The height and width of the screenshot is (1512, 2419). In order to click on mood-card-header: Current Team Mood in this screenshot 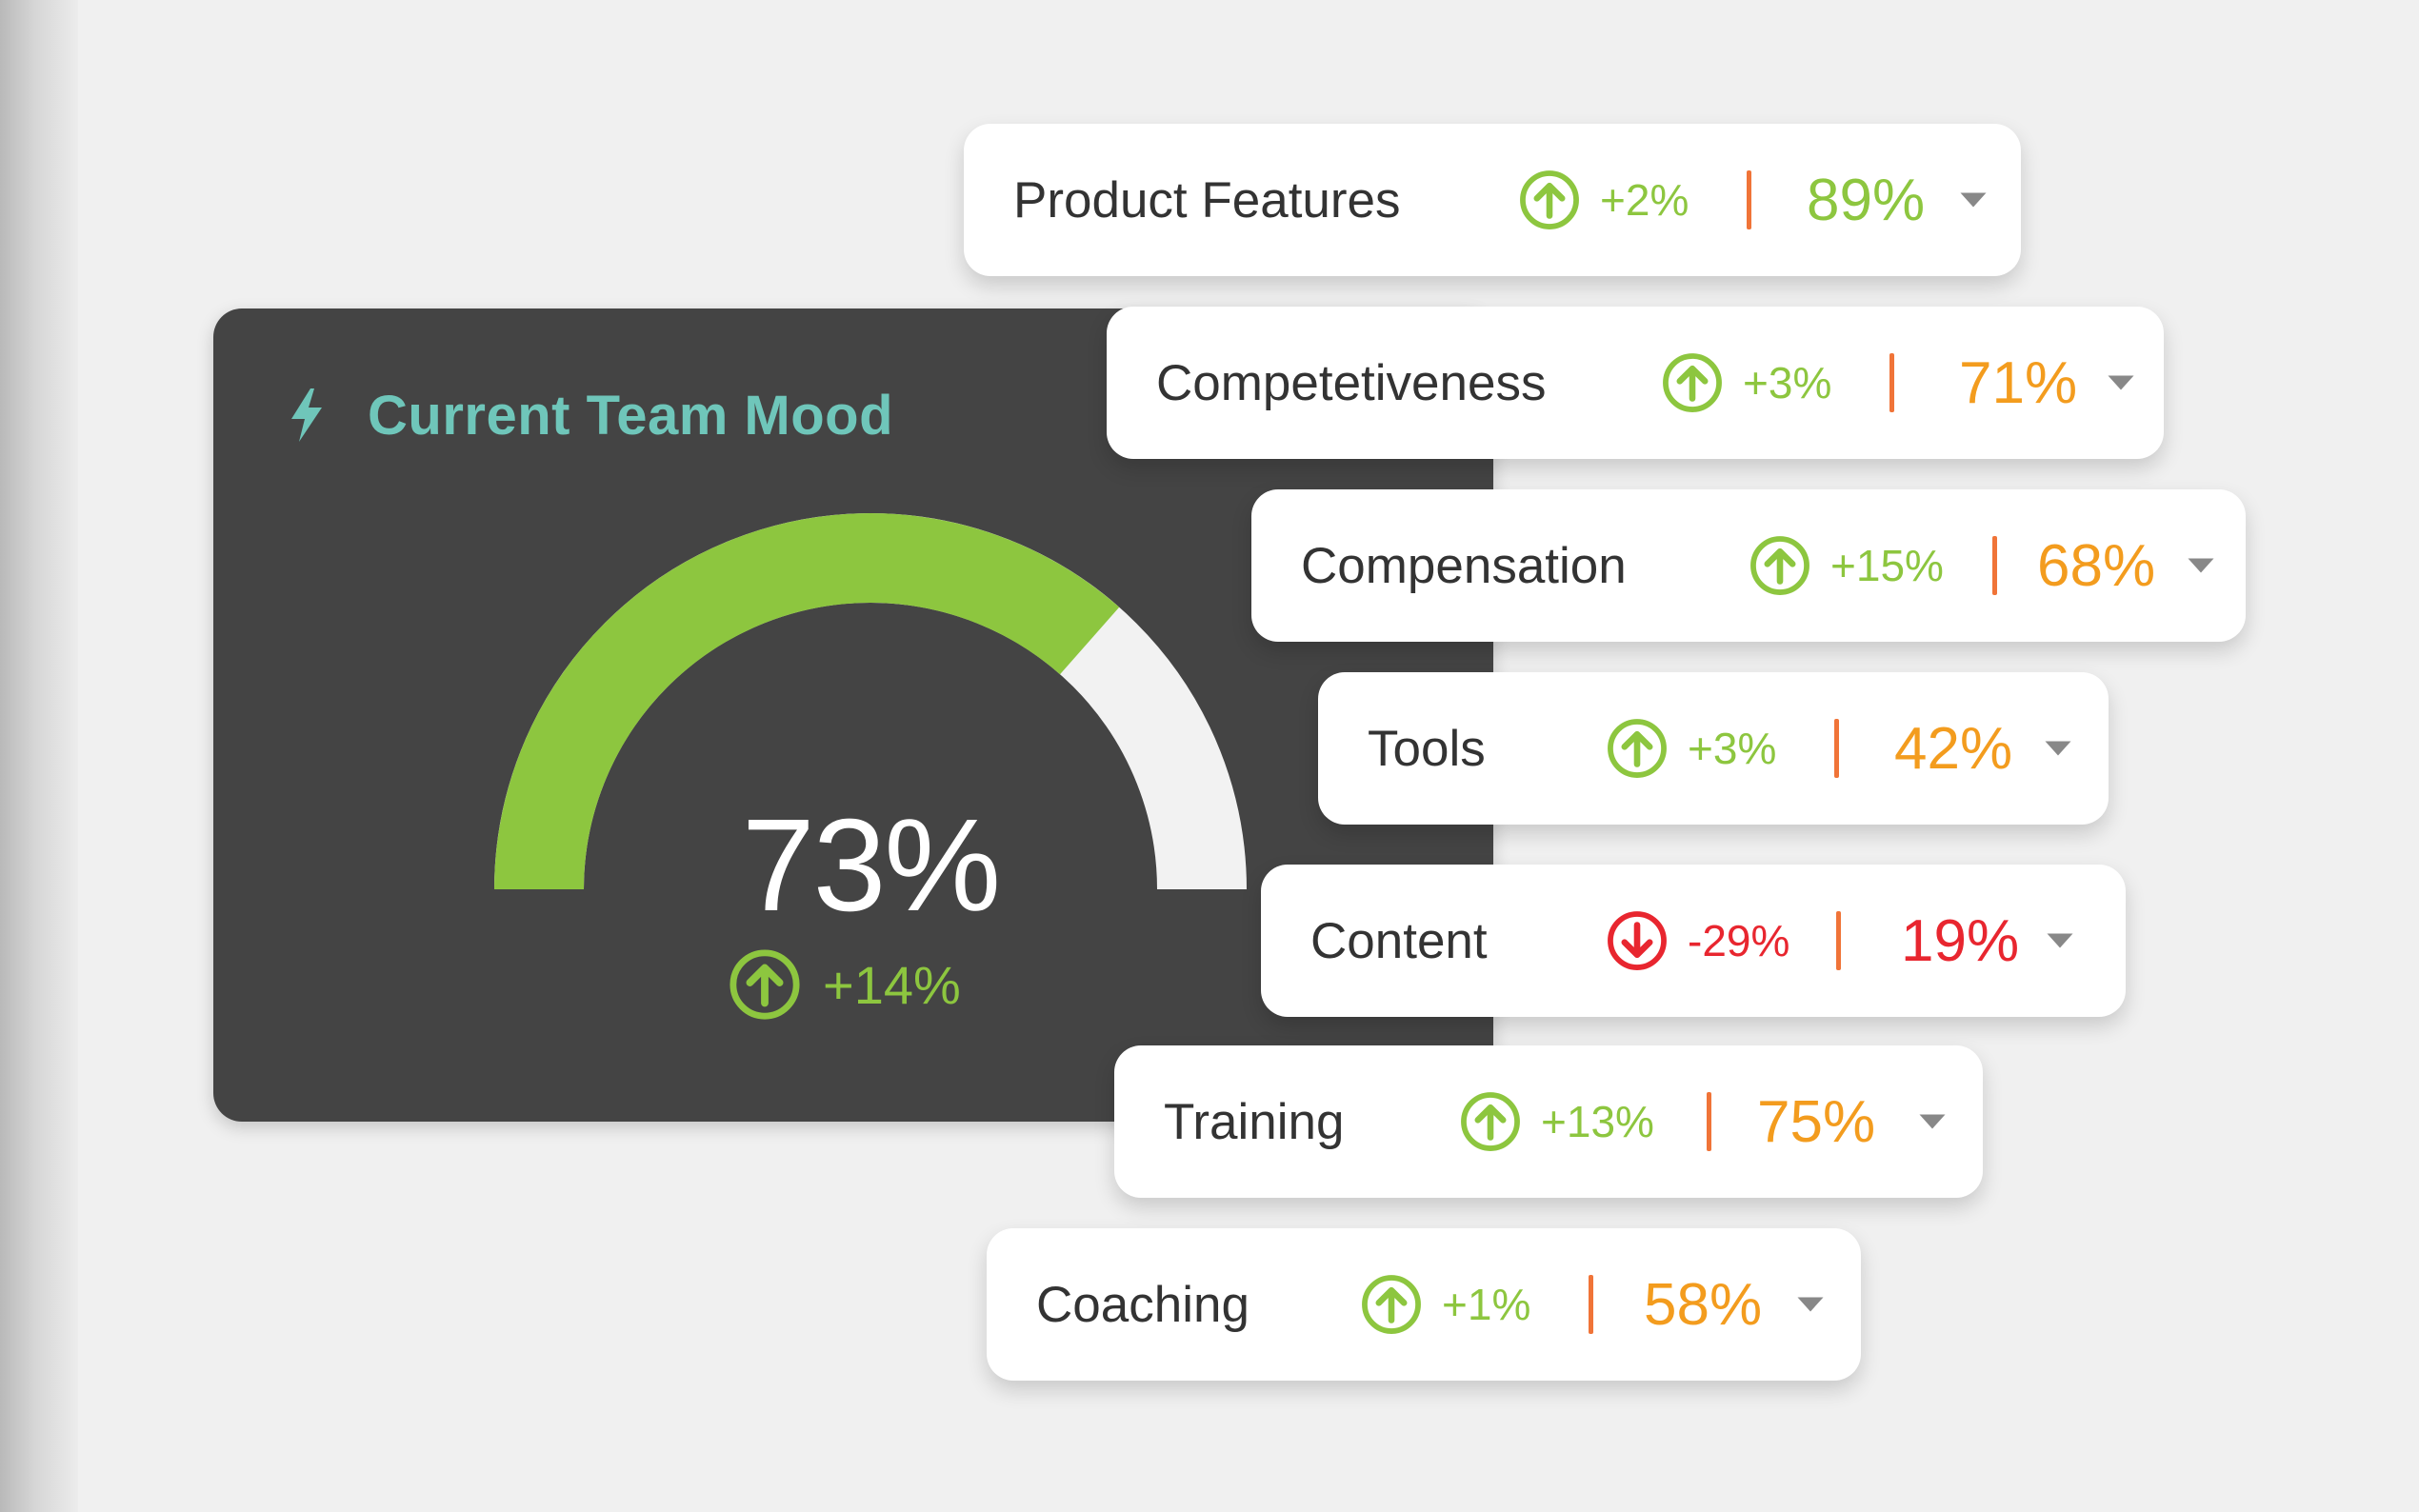, I will do `click(590, 415)`.